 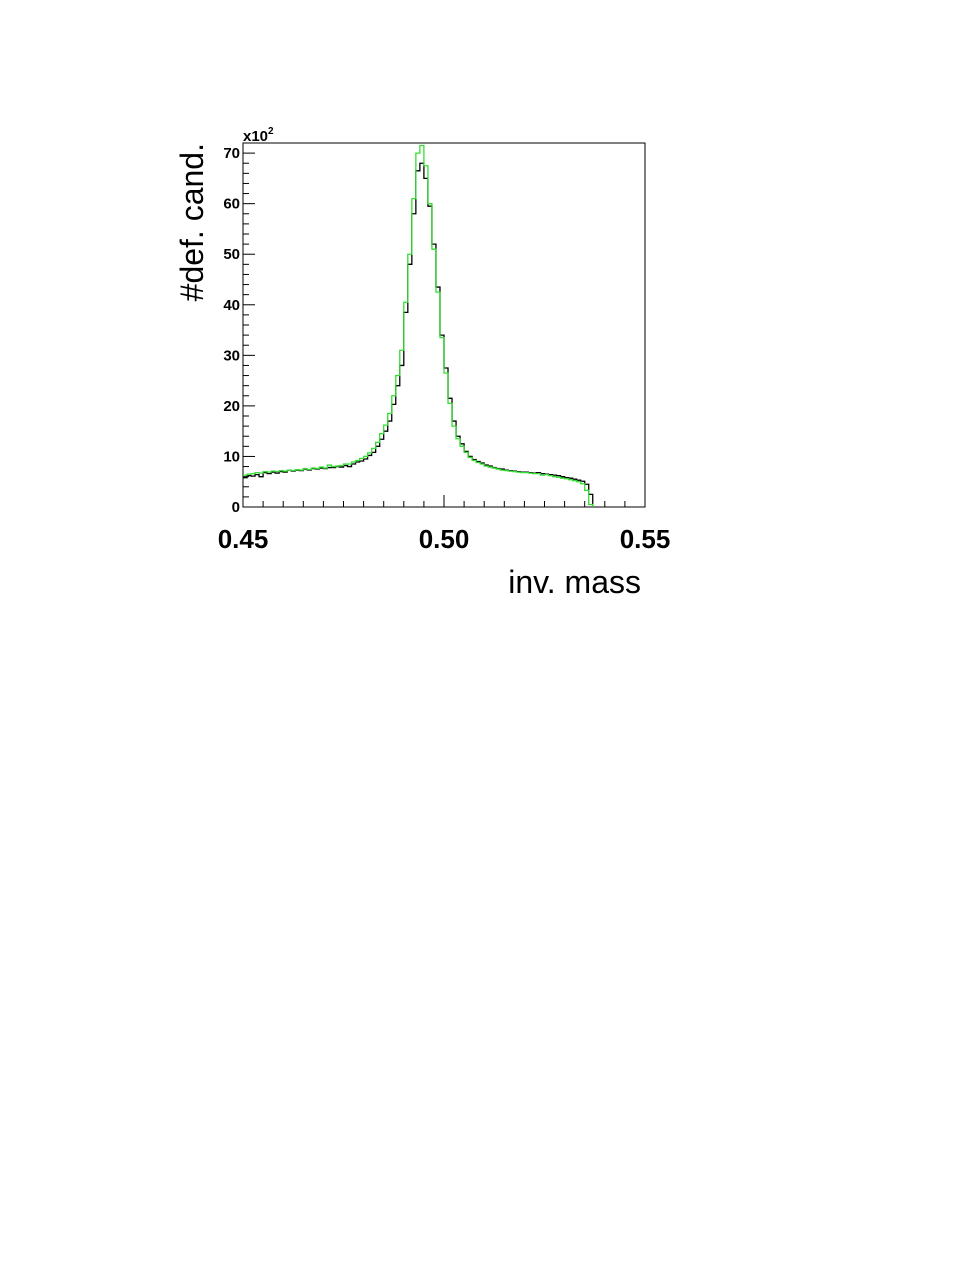 What do you see at coordinates (231, 153) in the screenshot?
I see `y-tick-label: 70` at bounding box center [231, 153].